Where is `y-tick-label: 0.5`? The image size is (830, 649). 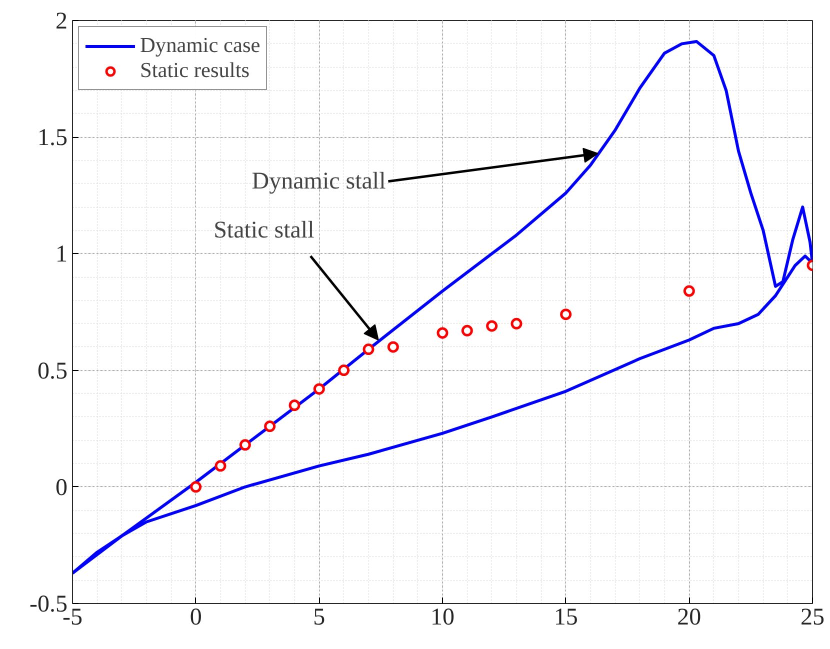
y-tick-label: 0.5 is located at coordinates (53, 371).